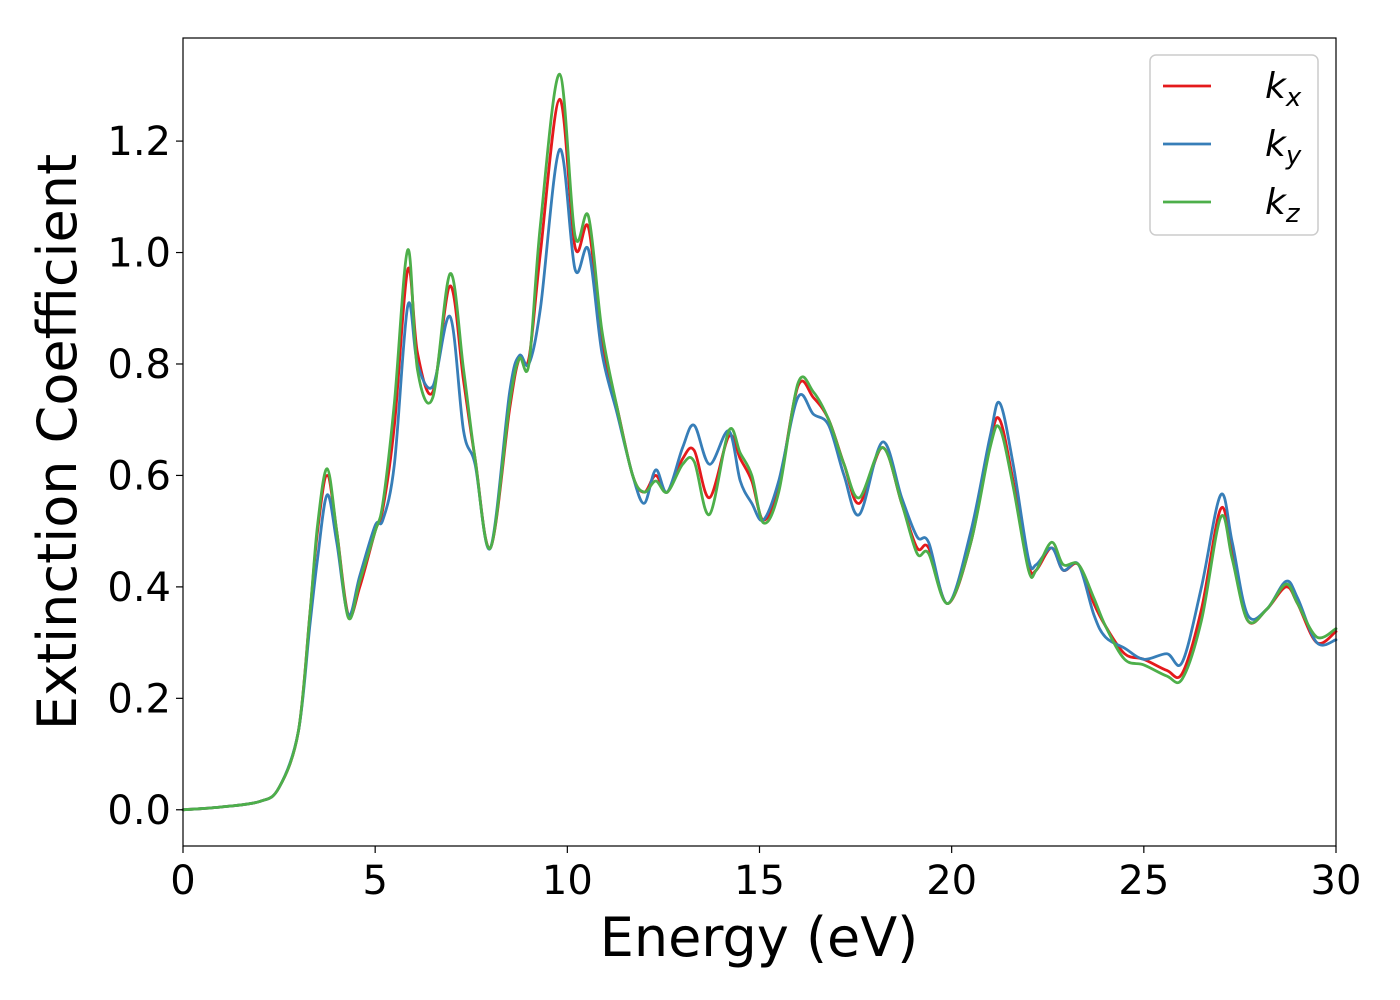 The image size is (1400, 1000). Describe the element at coordinates (1283, 89) in the screenshot. I see `legend-label-kx: kx` at that location.